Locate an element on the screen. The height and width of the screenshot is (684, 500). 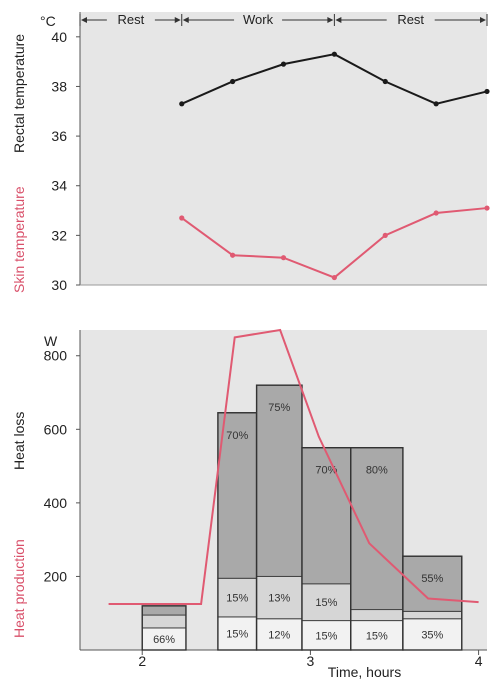
rectal-temperature-axis-label: Rectal temperature is located at coordinates (19, 93).